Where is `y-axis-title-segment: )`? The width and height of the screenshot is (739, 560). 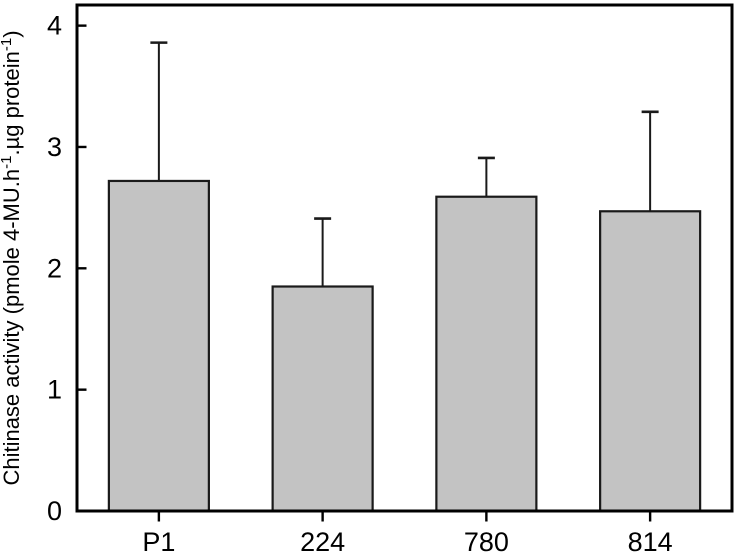
y-axis-title-segment: ) is located at coordinates (12, 33).